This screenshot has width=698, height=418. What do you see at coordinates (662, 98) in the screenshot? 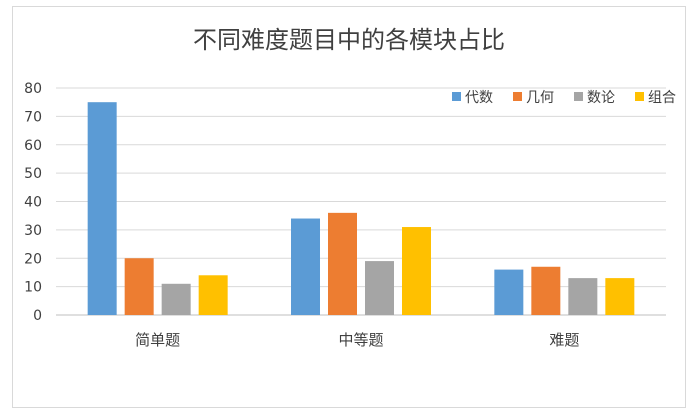
I see `legend-label: 组合` at bounding box center [662, 98].